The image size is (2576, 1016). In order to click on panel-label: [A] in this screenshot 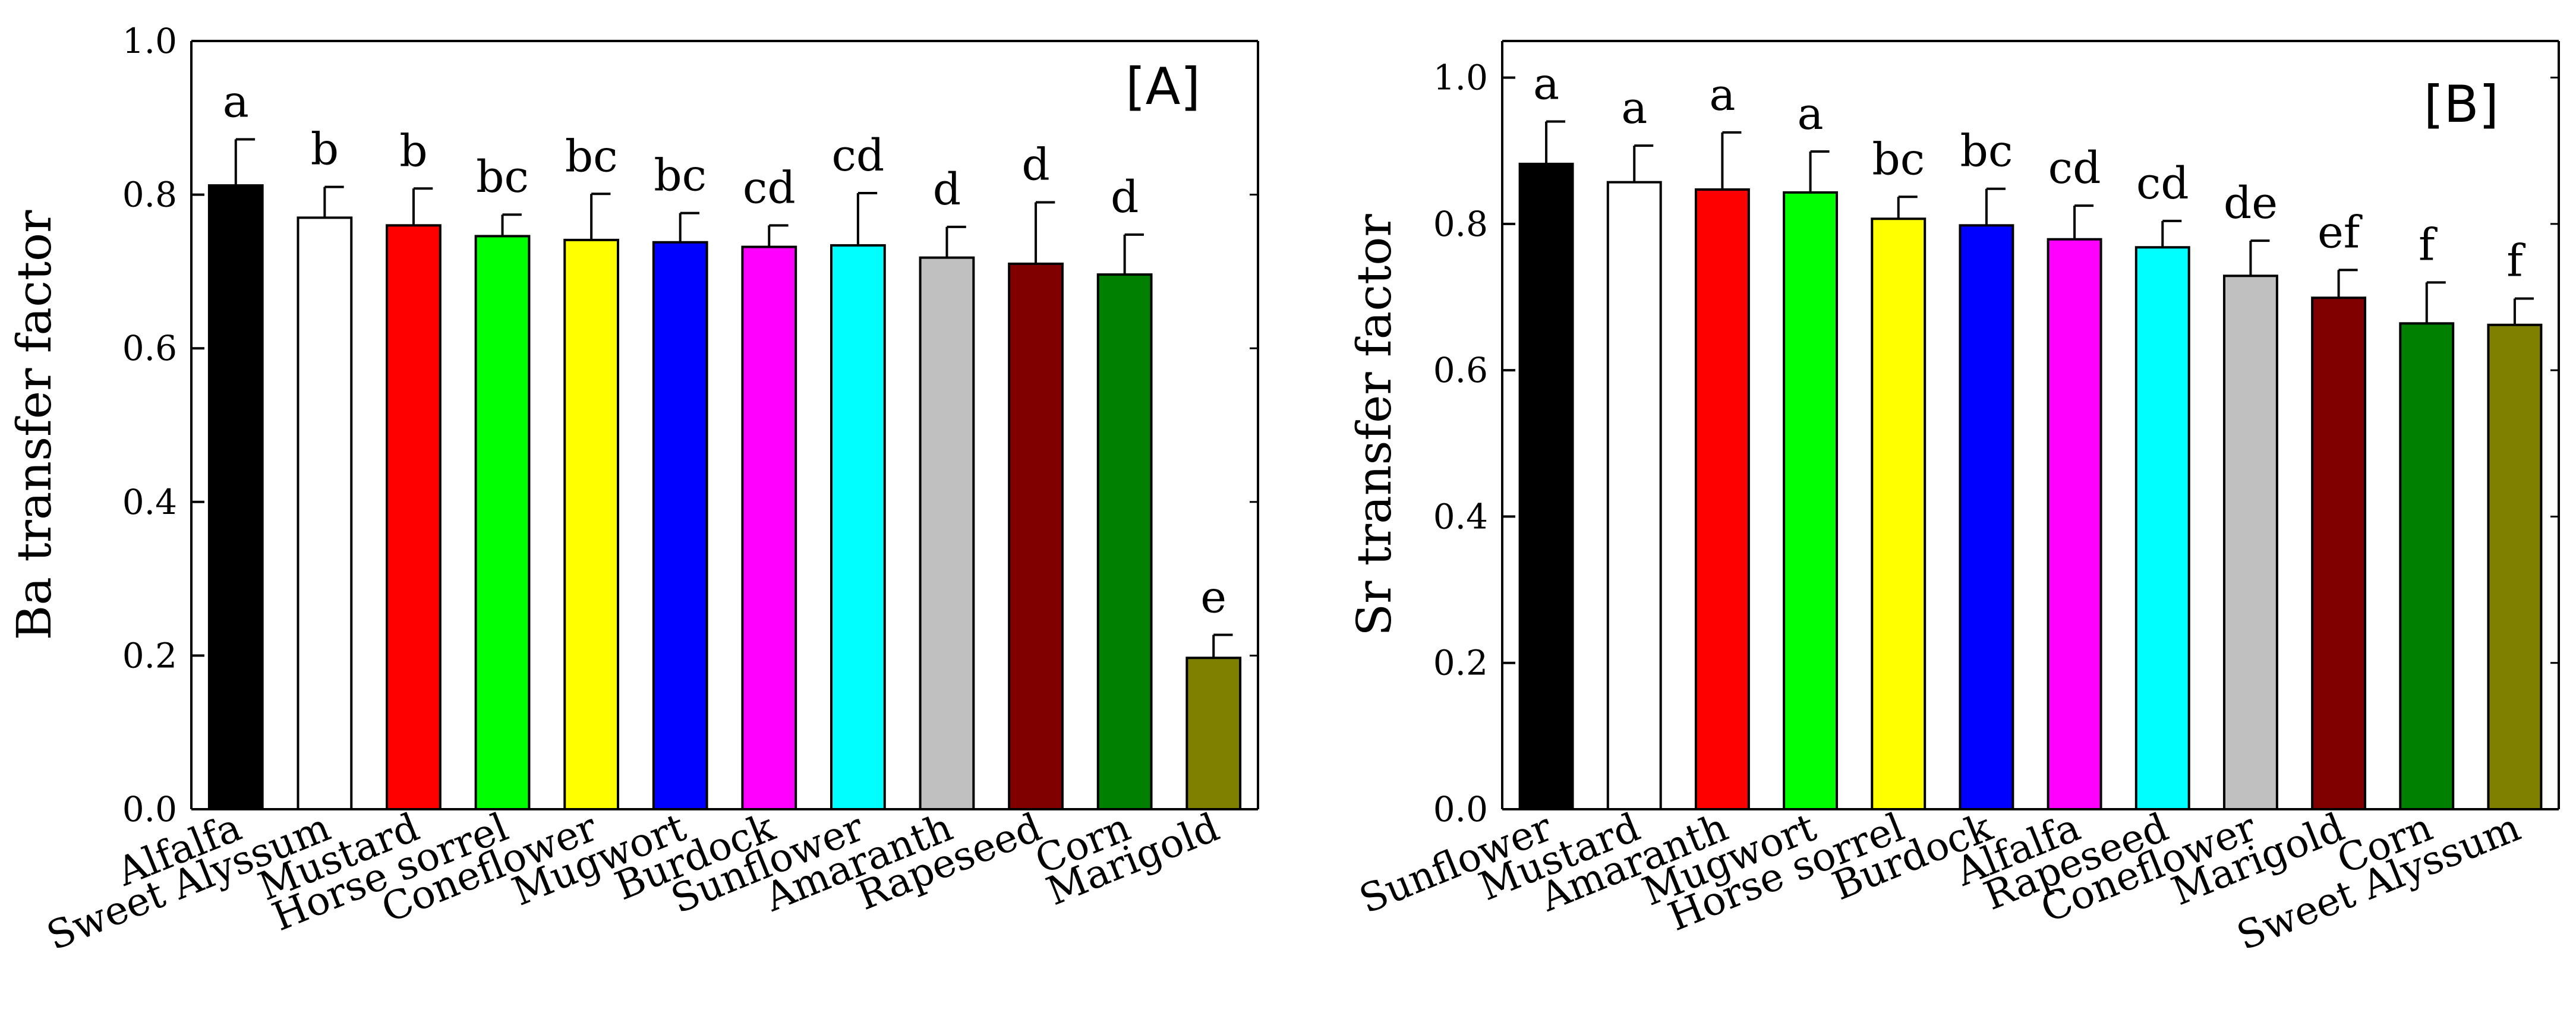, I will do `click(1163, 86)`.